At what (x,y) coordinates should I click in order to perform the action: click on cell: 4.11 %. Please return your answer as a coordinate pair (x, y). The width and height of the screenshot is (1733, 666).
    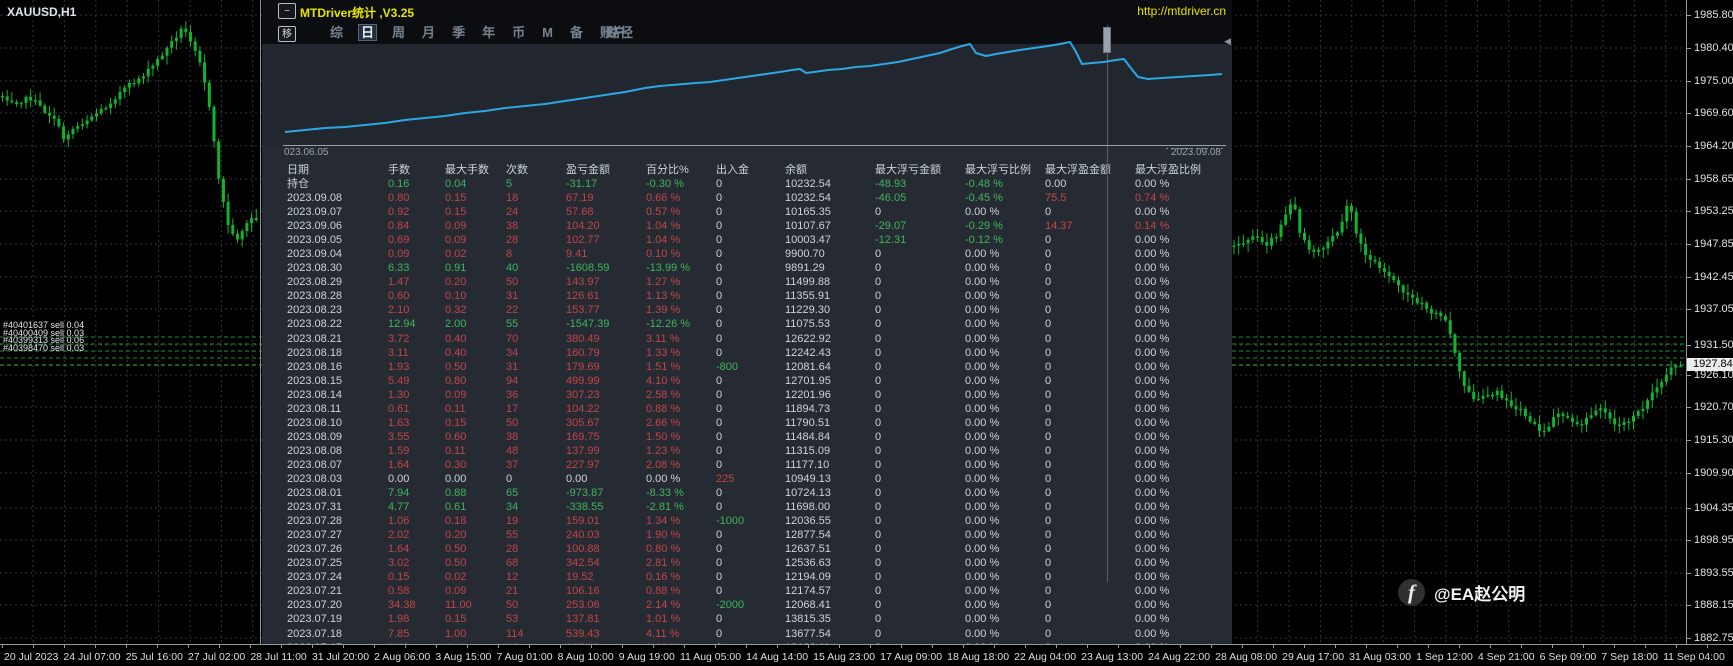
    Looking at the image, I should click on (663, 633).